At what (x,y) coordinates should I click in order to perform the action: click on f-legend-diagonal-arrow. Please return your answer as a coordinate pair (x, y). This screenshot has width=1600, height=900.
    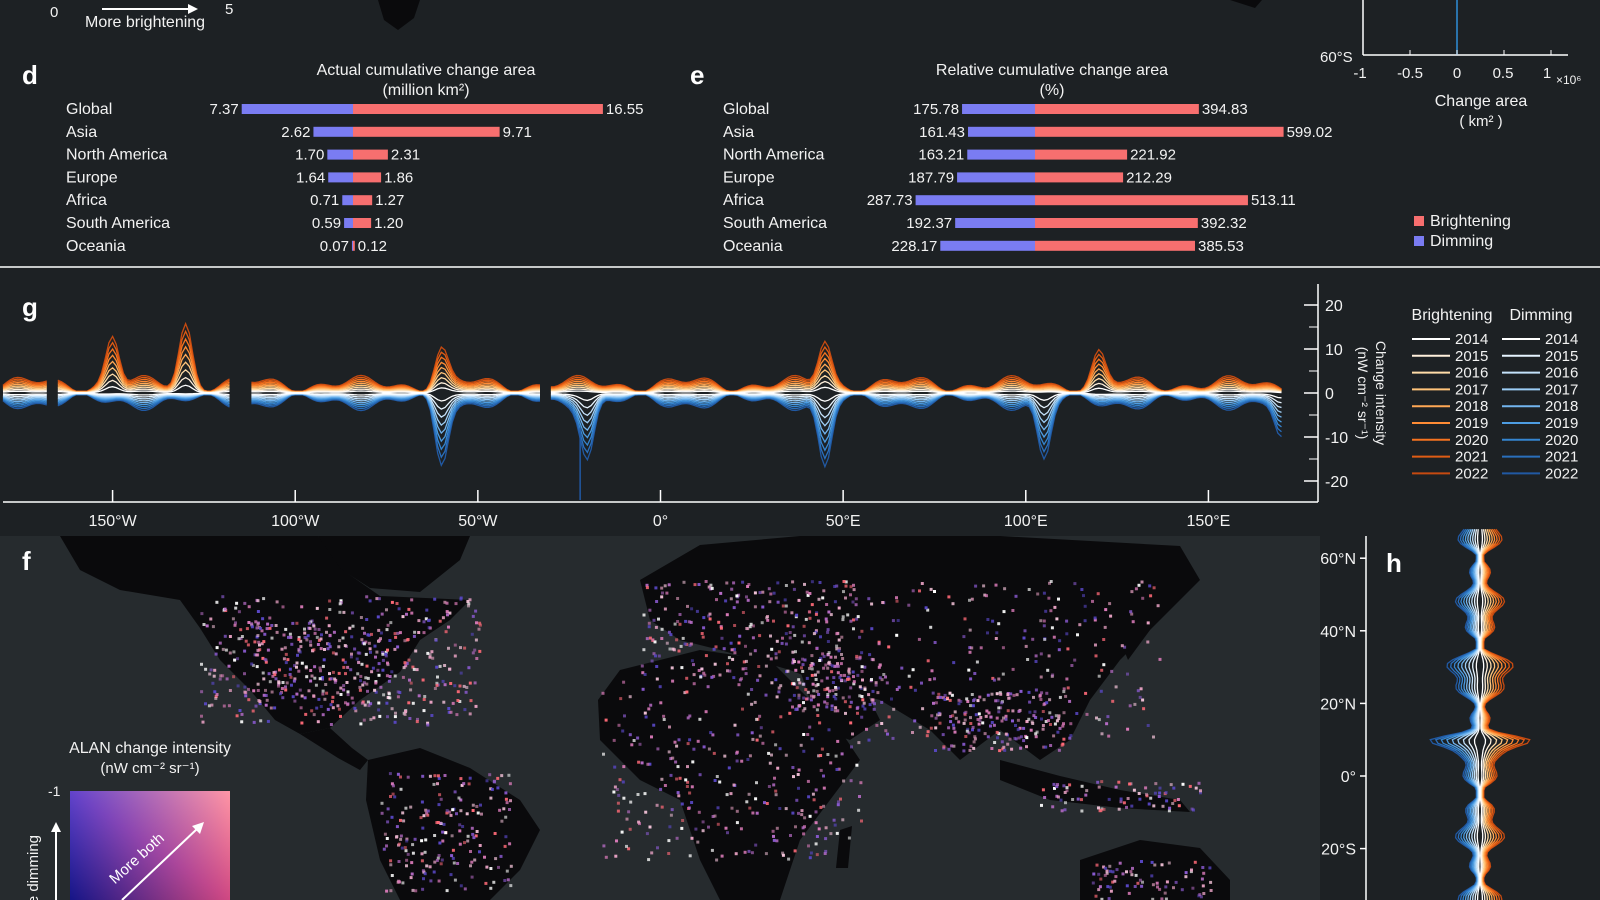
    Looking at the image, I should click on (160, 863).